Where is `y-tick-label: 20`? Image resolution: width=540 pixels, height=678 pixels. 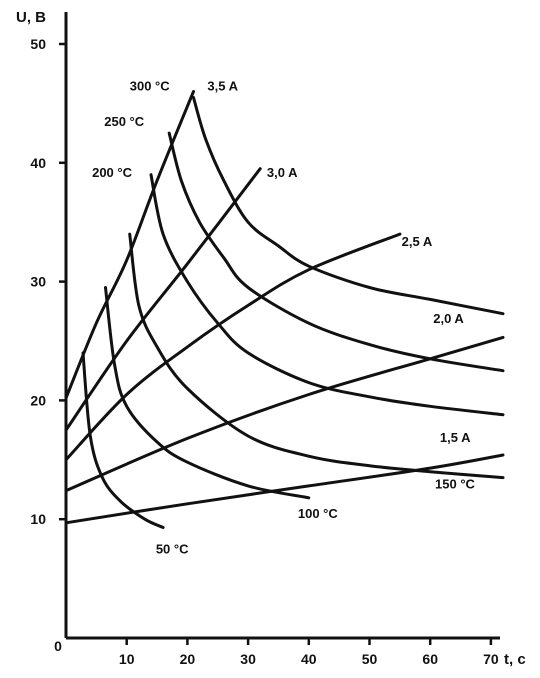 y-tick-label: 20 is located at coordinates (38, 400).